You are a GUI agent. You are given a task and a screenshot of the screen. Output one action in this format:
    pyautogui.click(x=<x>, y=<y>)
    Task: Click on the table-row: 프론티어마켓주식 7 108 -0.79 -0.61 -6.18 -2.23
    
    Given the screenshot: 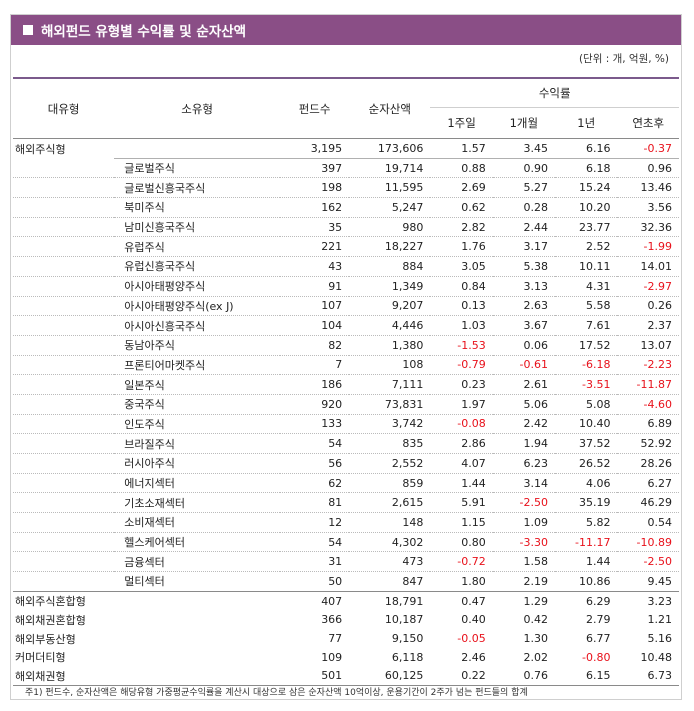 What is the action you would take?
    pyautogui.click(x=346, y=364)
    